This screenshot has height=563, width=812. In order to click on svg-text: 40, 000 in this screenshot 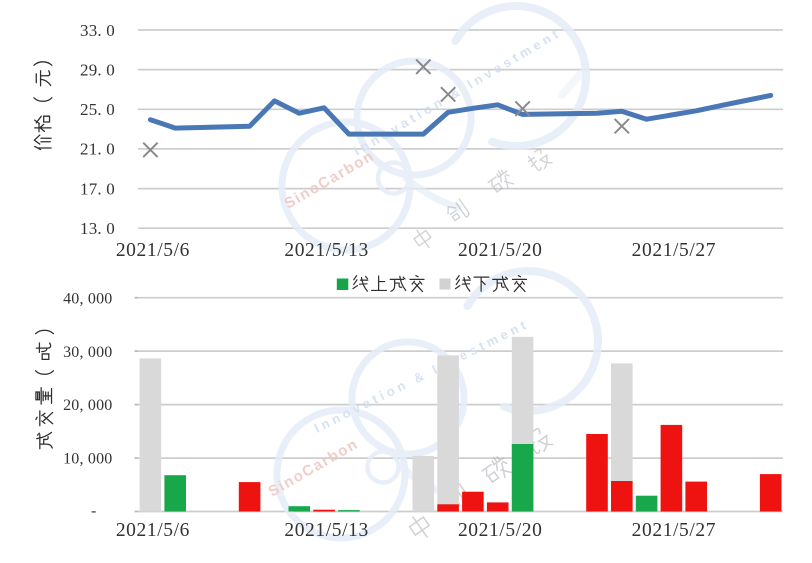, I will do `click(87, 298)`.